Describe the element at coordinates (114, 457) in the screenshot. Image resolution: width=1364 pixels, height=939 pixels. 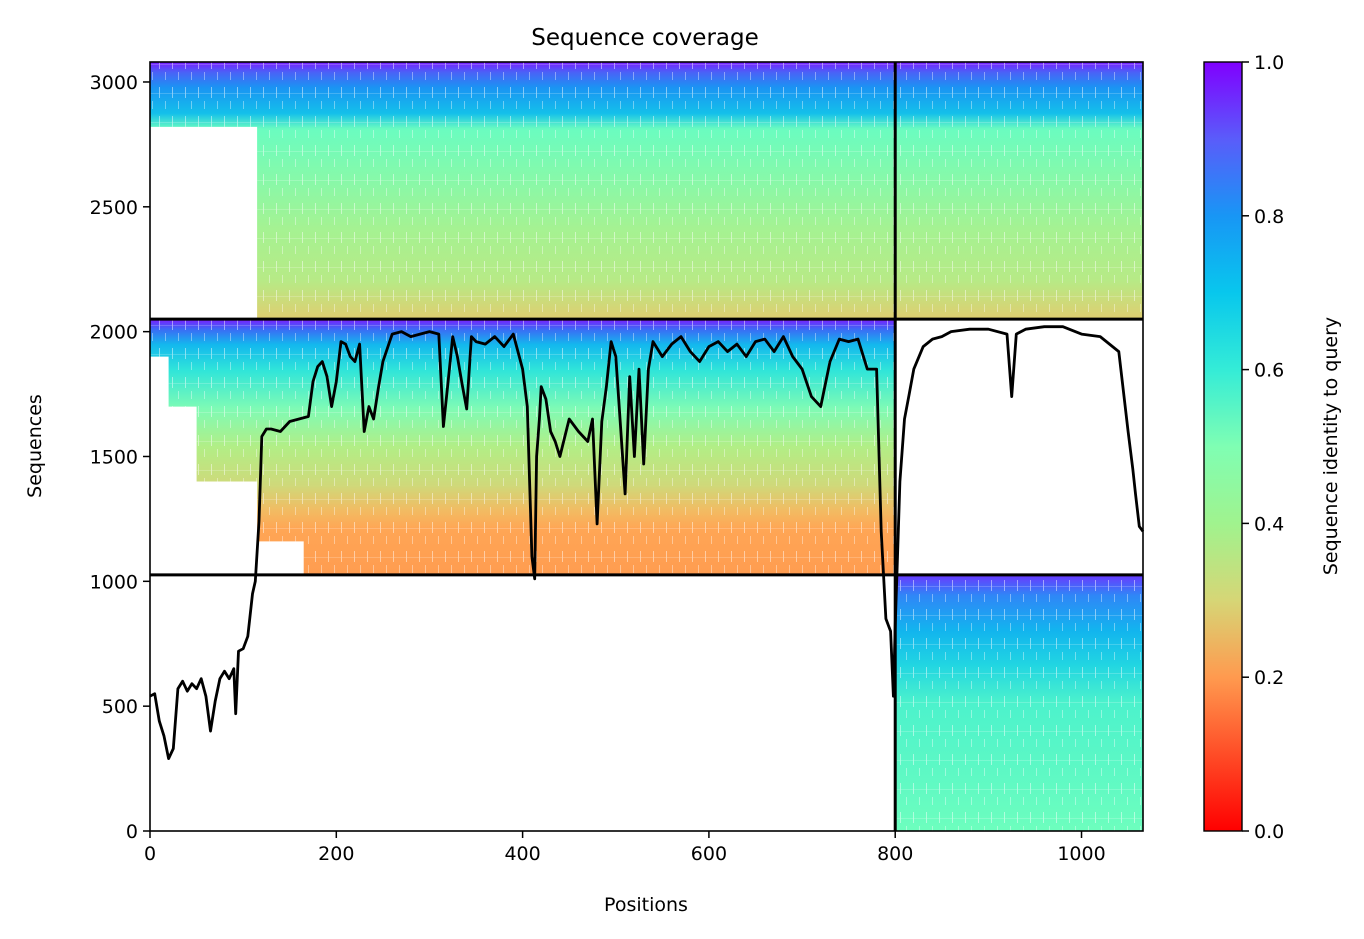
I see `y-tick-label: 1500` at that location.